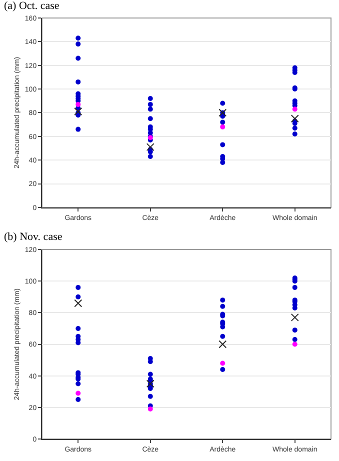 The height and width of the screenshot is (461, 339). Describe the element at coordinates (33, 237) in the screenshot. I see `chart-title: (b) Nov. case` at that location.